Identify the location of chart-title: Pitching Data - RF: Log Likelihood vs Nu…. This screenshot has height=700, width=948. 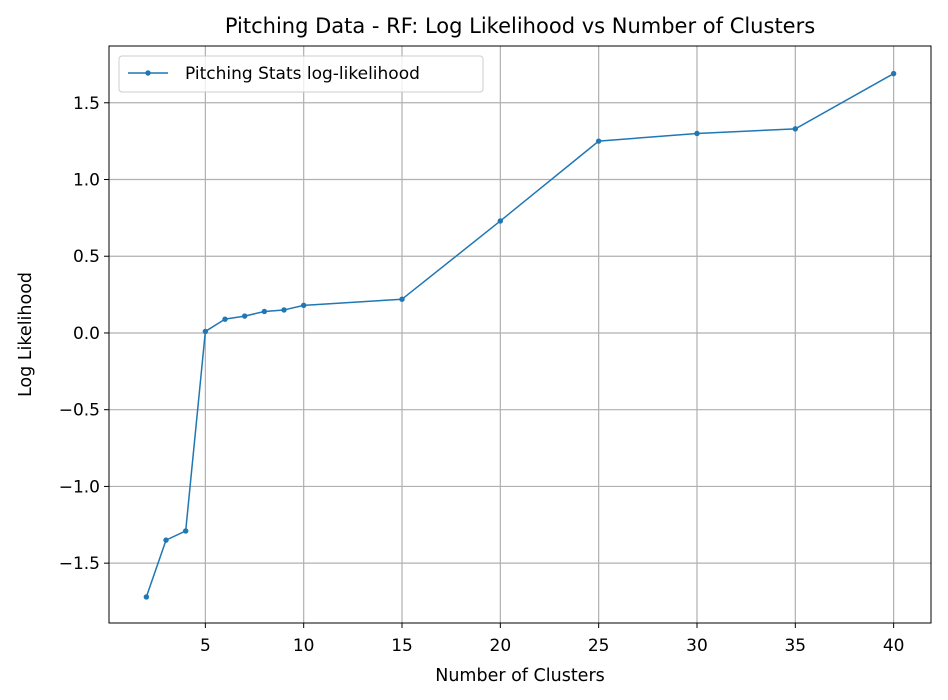
(520, 26).